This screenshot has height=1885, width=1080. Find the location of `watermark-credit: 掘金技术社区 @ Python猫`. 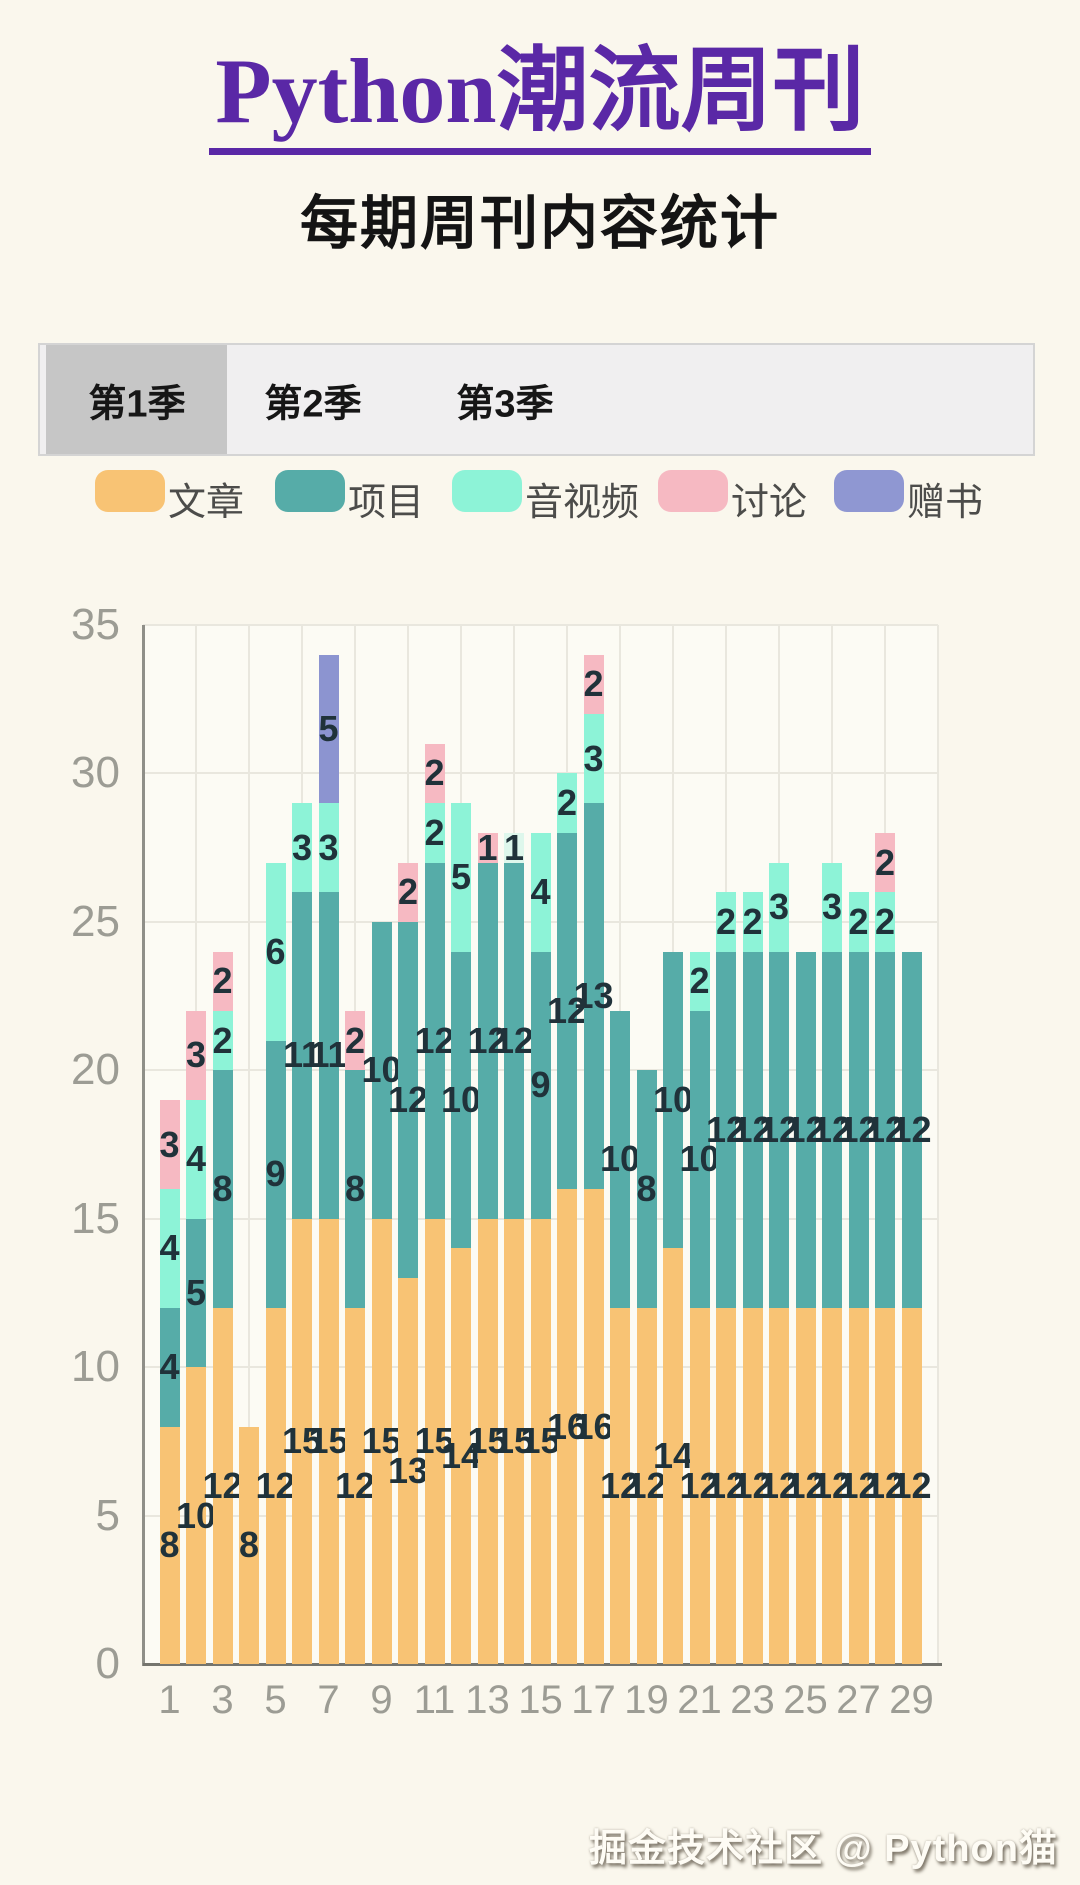

watermark-credit: 掘金技术社区 @ Python猫 is located at coordinates (823, 1849).